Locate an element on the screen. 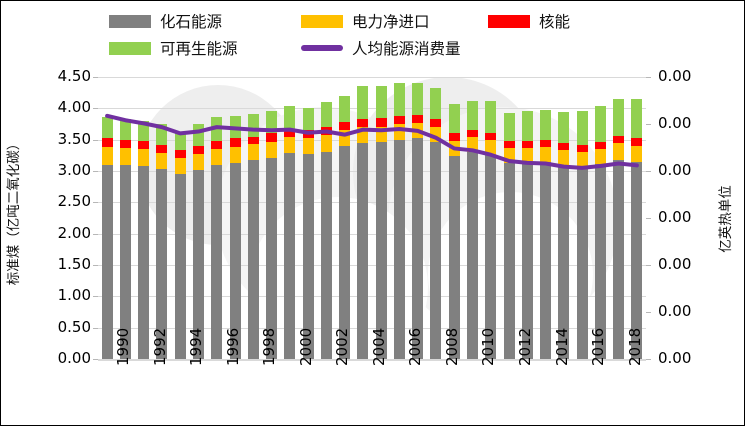 This screenshot has width=747, height=428. x-axis-line is located at coordinates (372, 360).